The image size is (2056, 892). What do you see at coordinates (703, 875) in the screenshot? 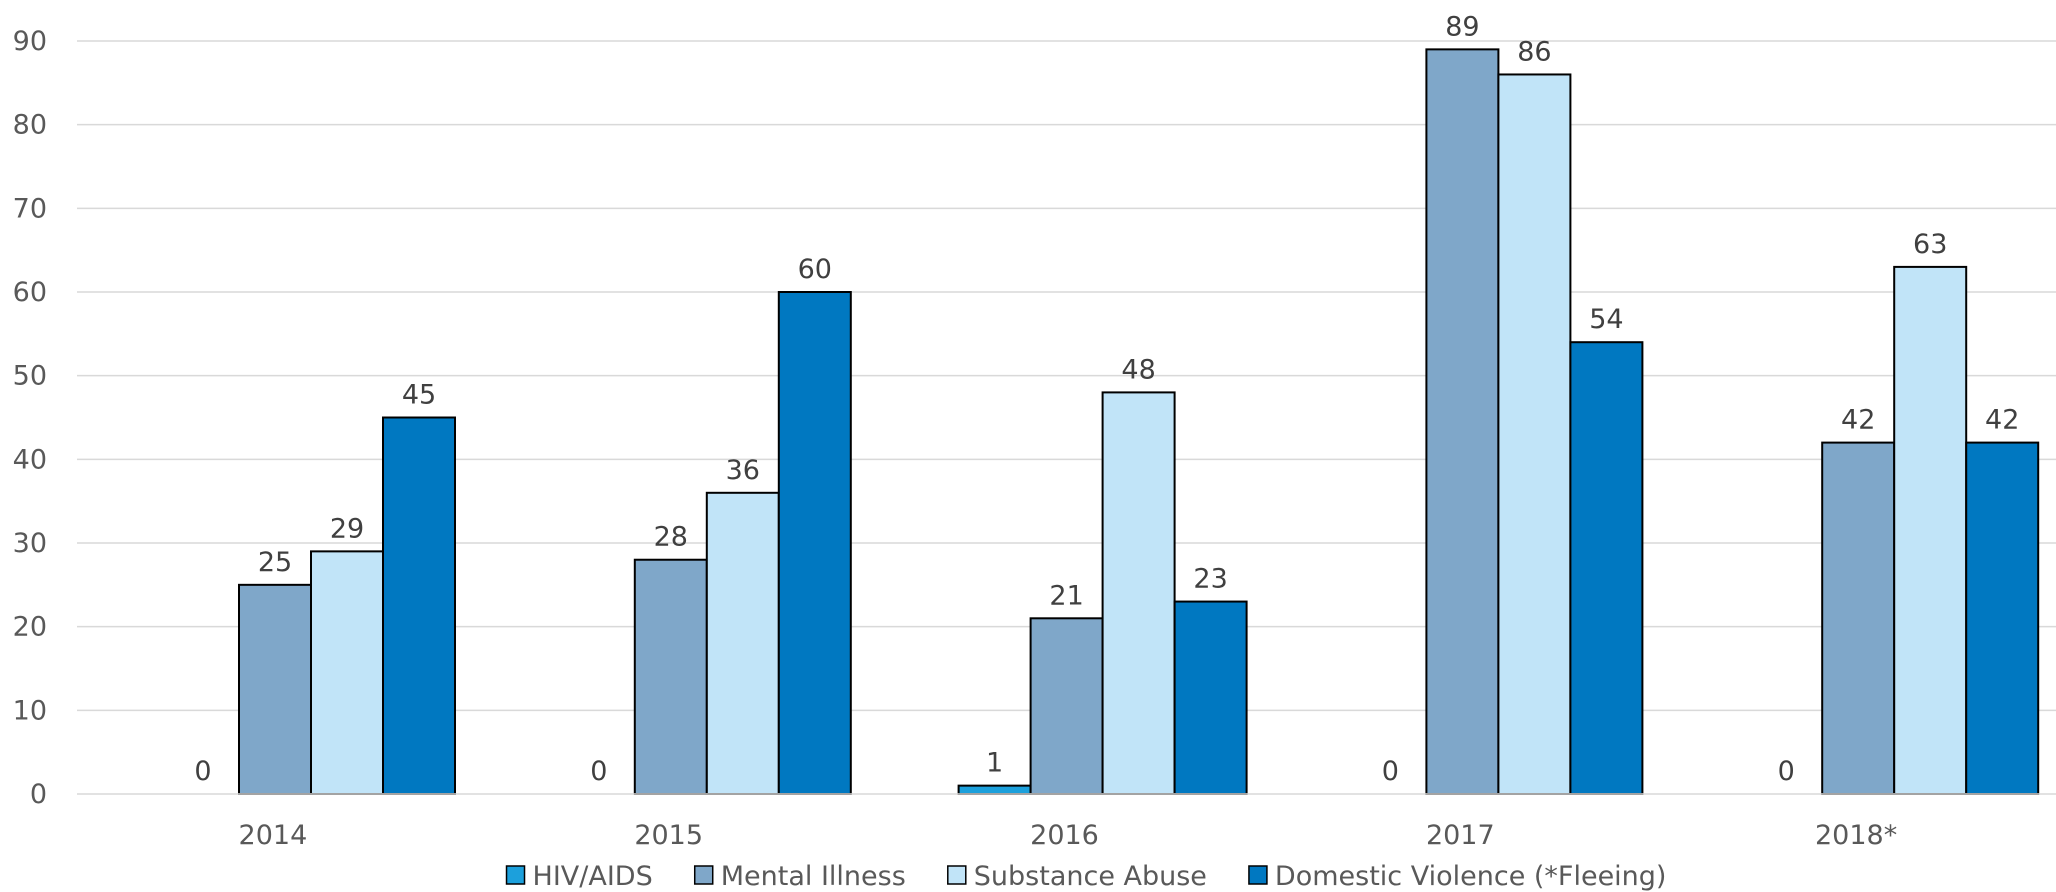
I see `legend-swatch-mental-illness` at bounding box center [703, 875].